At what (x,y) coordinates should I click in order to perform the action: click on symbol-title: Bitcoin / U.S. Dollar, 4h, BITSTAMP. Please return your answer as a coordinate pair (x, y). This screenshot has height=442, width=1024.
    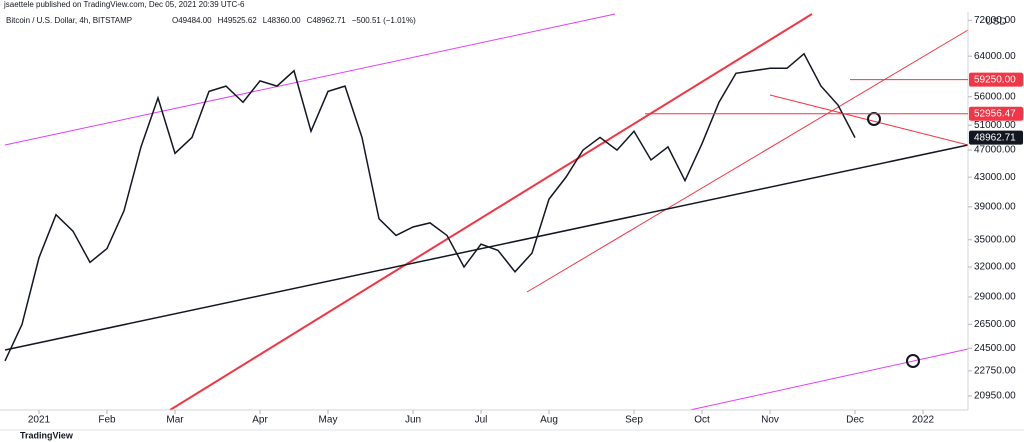
    Looking at the image, I should click on (69, 20).